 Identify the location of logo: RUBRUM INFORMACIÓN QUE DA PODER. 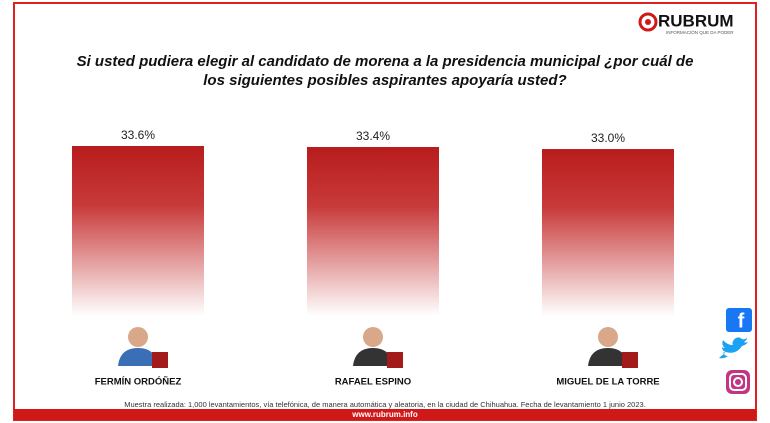
(686, 23).